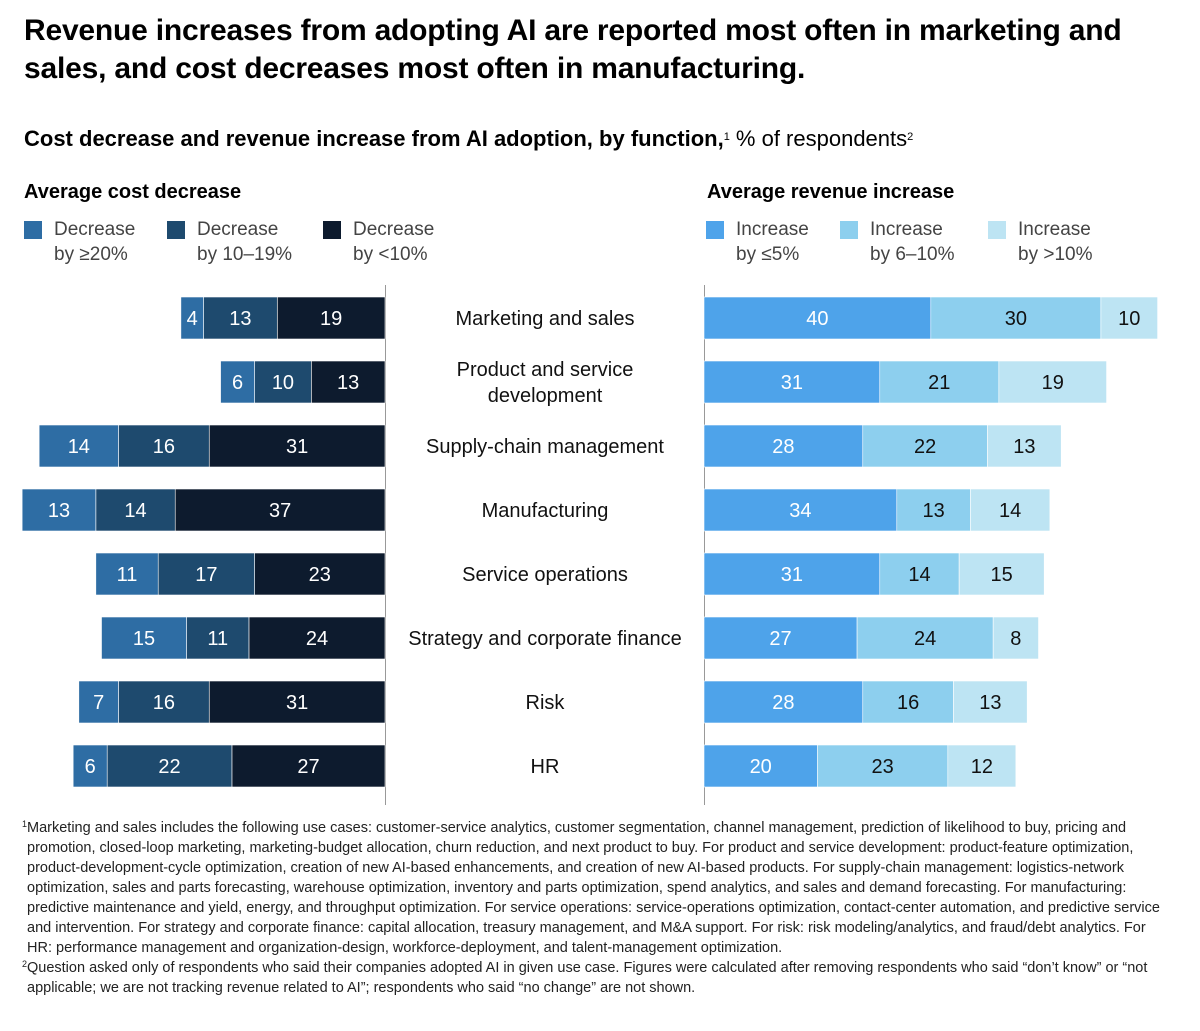 The width and height of the screenshot is (1200, 1031). I want to click on revenue-value-product-and-service-development-0: 31, so click(792, 383).